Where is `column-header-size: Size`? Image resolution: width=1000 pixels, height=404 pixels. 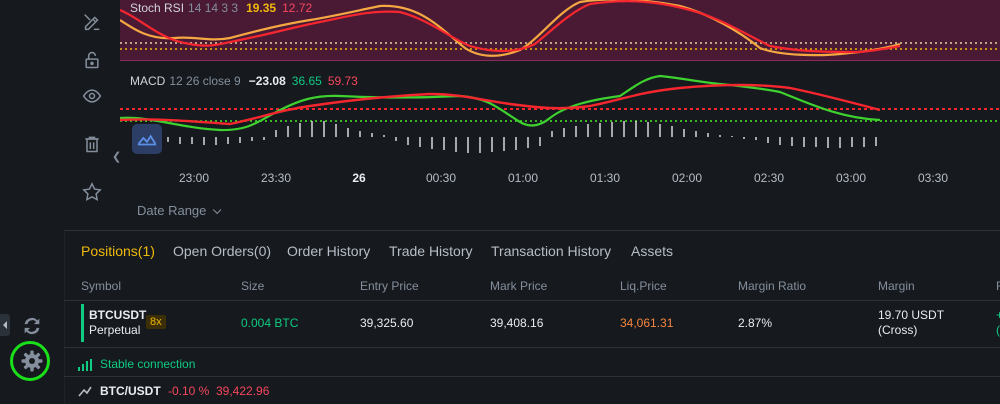
column-header-size: Size is located at coordinates (253, 286).